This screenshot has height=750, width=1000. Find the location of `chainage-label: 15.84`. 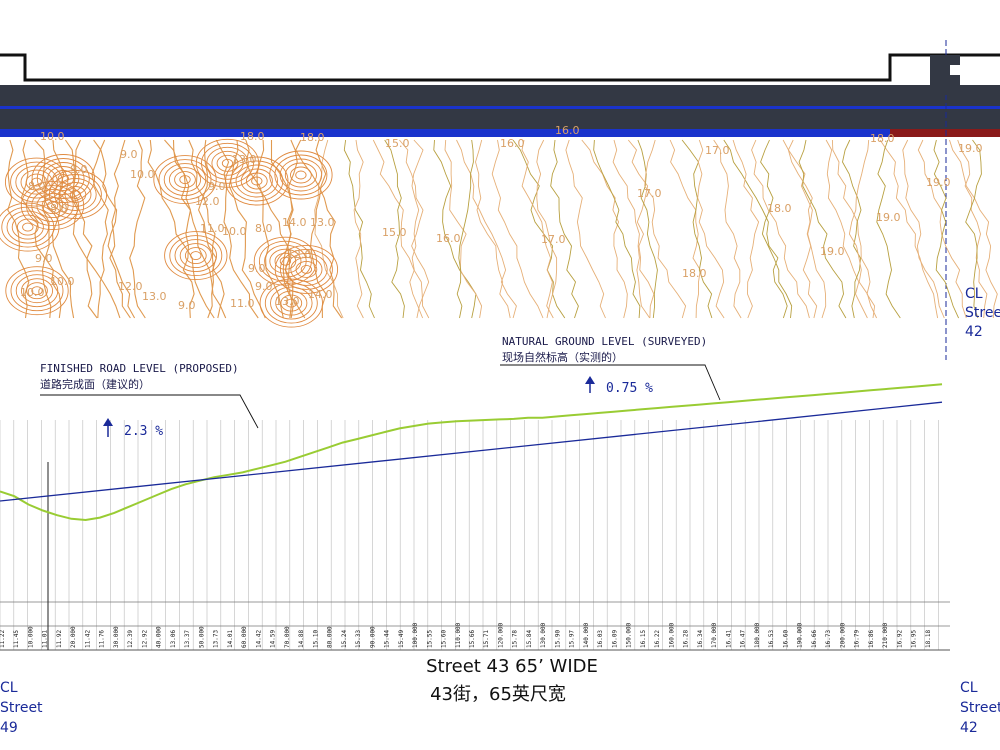

chainage-label: 15.84 is located at coordinates (529, 639).